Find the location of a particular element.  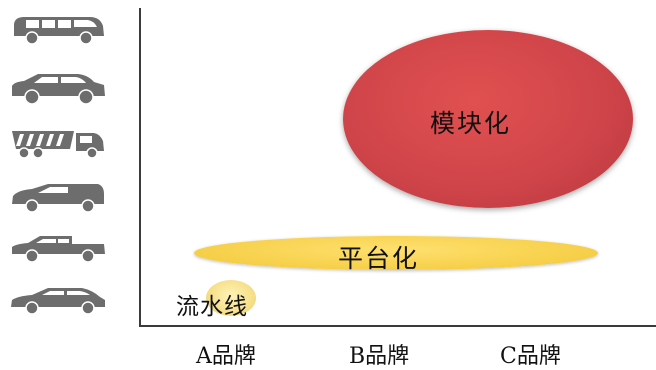

x-axis-line is located at coordinates (397, 326).